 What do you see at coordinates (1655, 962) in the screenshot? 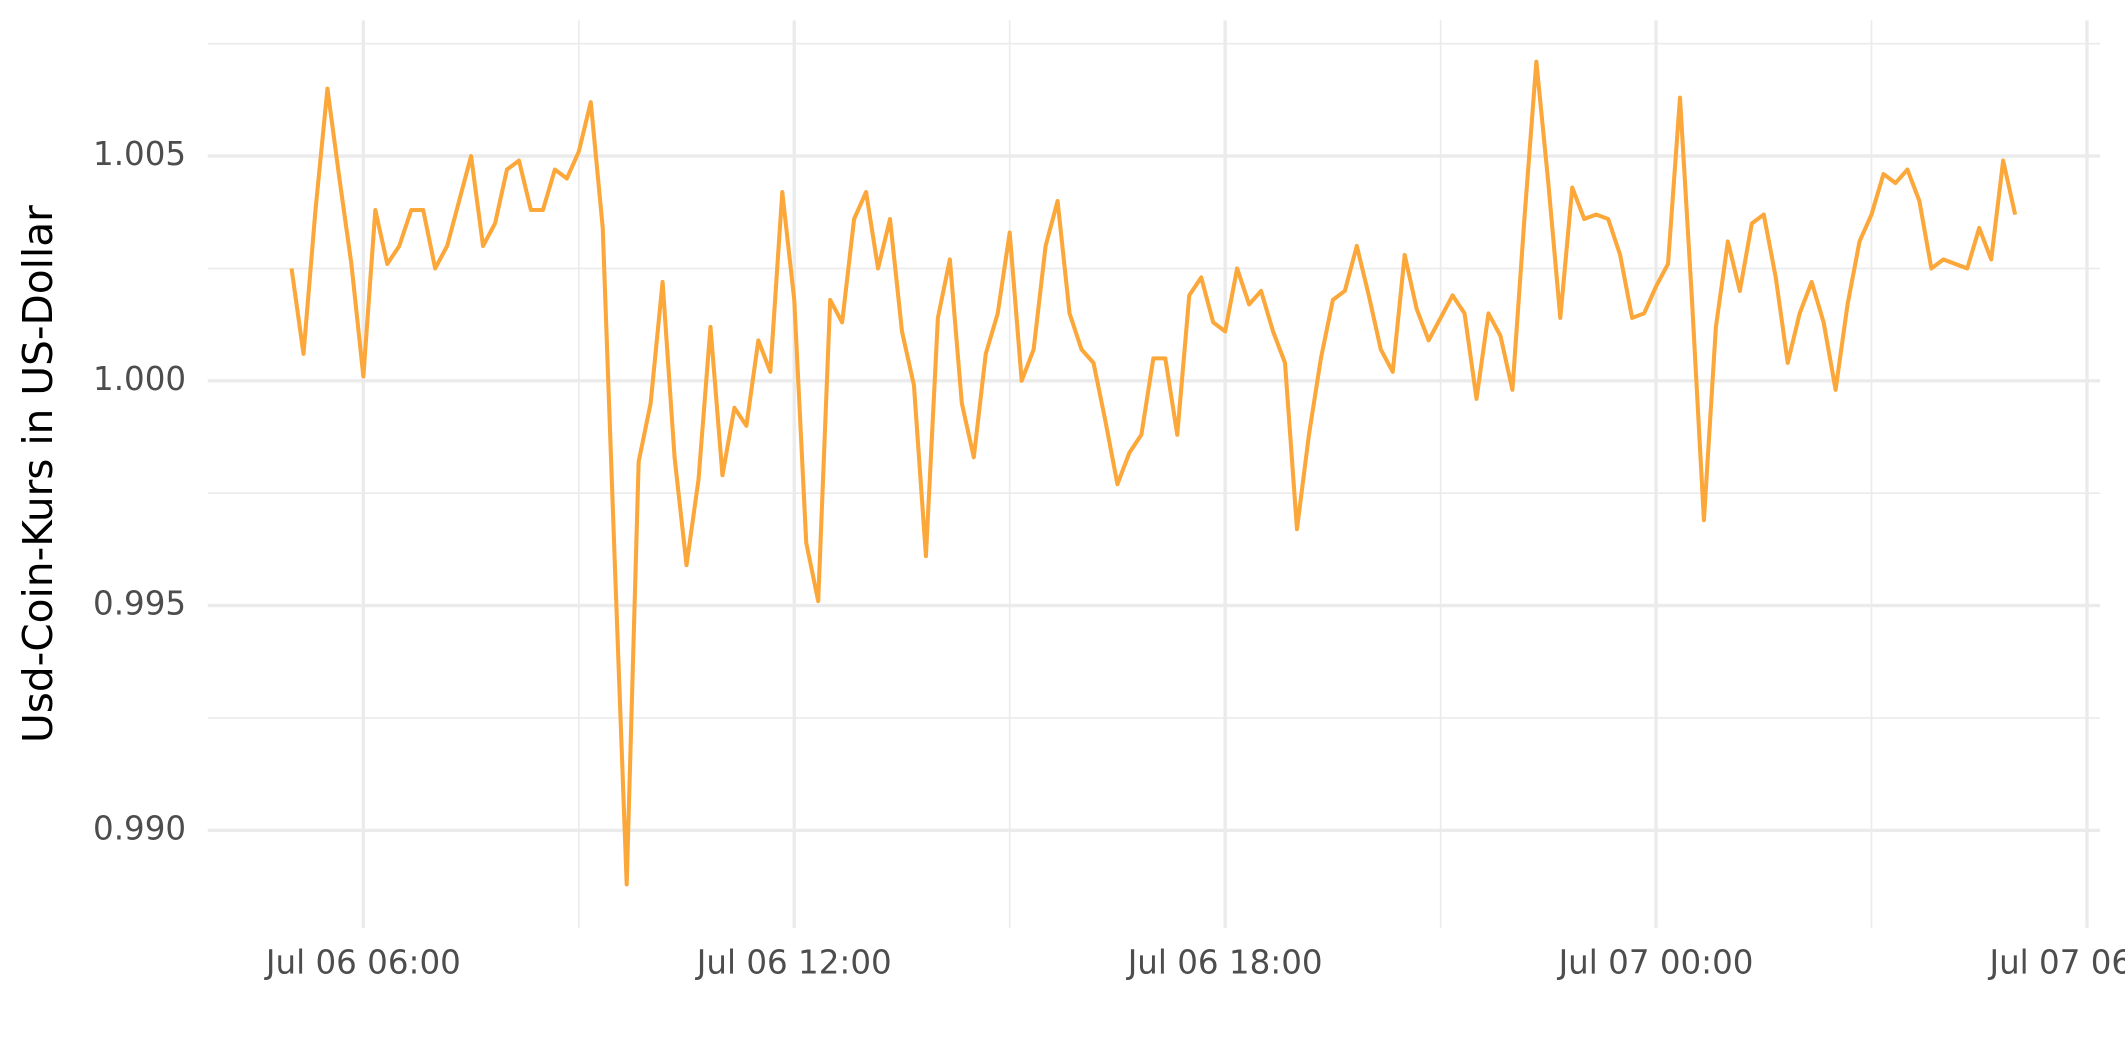
I see `x-tick-label: Jul 07 00:00` at bounding box center [1655, 962].